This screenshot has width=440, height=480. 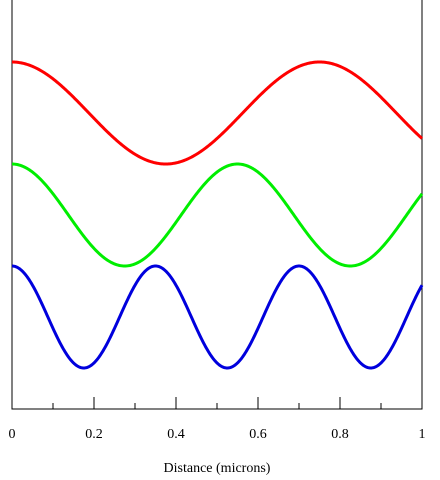 I want to click on x-tick-label: 0.4, so click(x=176, y=434).